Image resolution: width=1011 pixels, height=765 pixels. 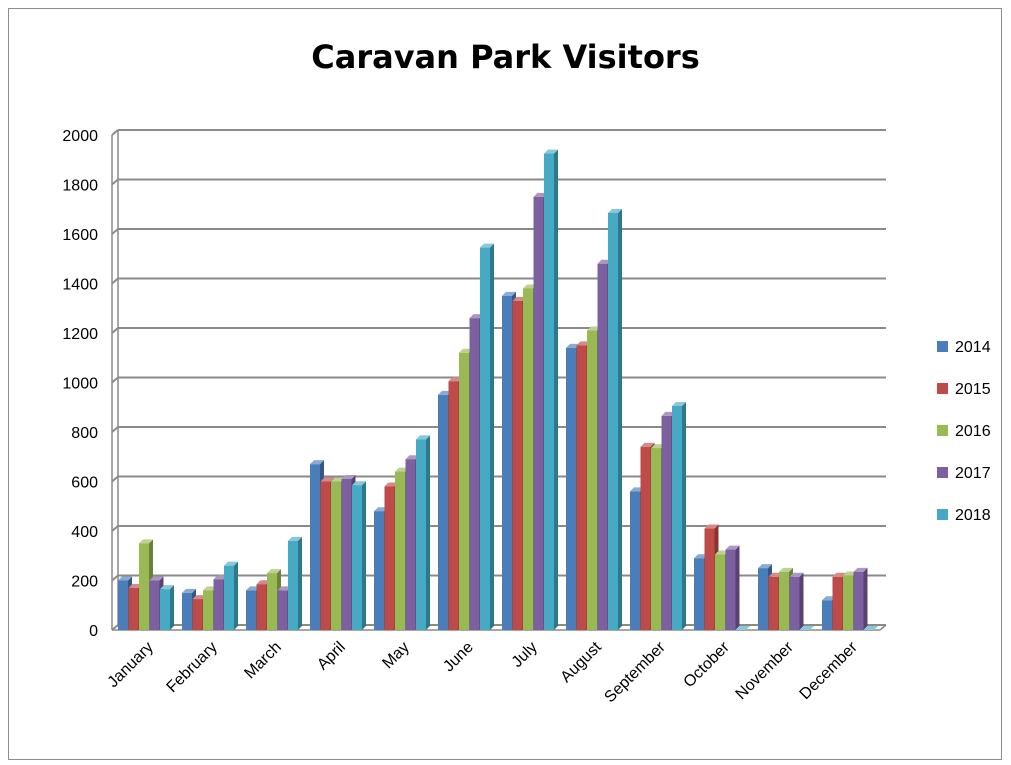 I want to click on x-tick-label: May, so click(x=395, y=655).